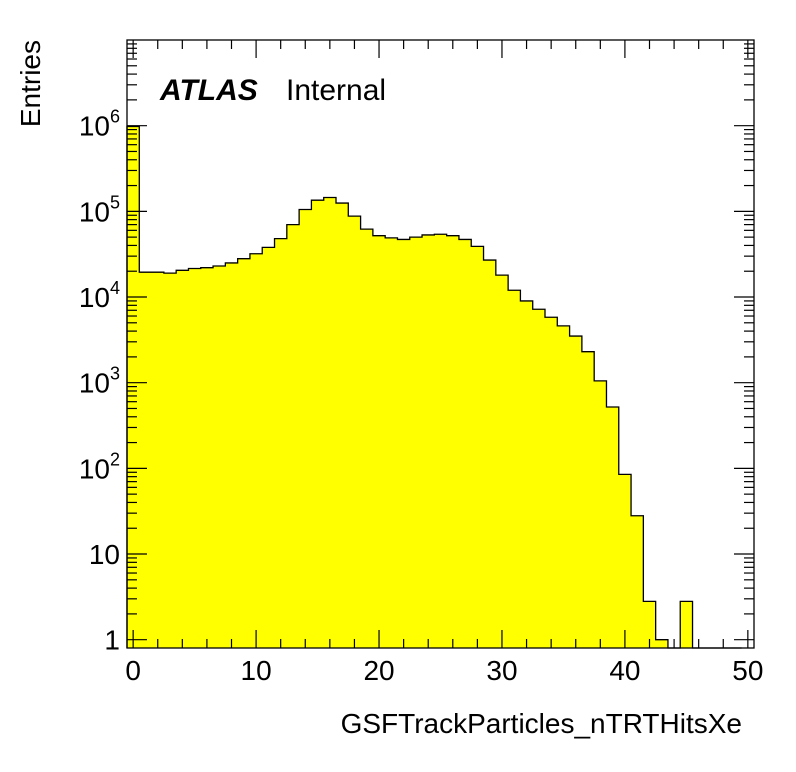 The image size is (796, 772). I want to click on y-tick-label: 10², so click(99, 466).